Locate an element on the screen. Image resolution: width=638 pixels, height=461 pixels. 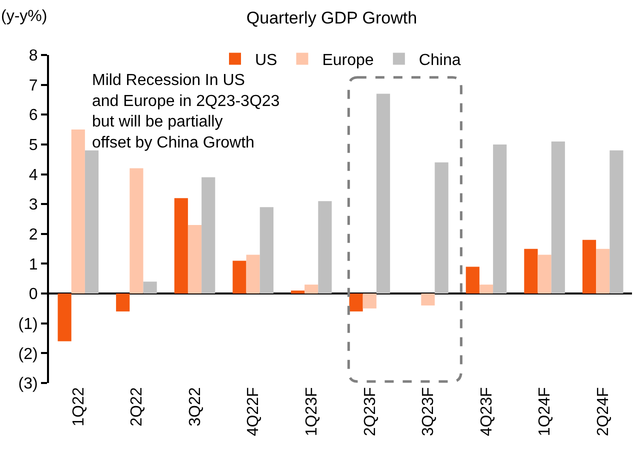
legend-label: China is located at coordinates (439, 61).